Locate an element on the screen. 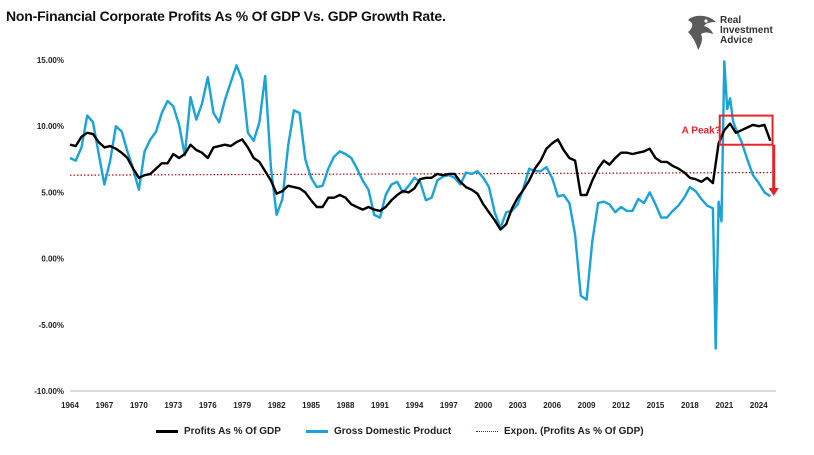 The image size is (814, 455). legend-swatch-profits is located at coordinates (167, 431).